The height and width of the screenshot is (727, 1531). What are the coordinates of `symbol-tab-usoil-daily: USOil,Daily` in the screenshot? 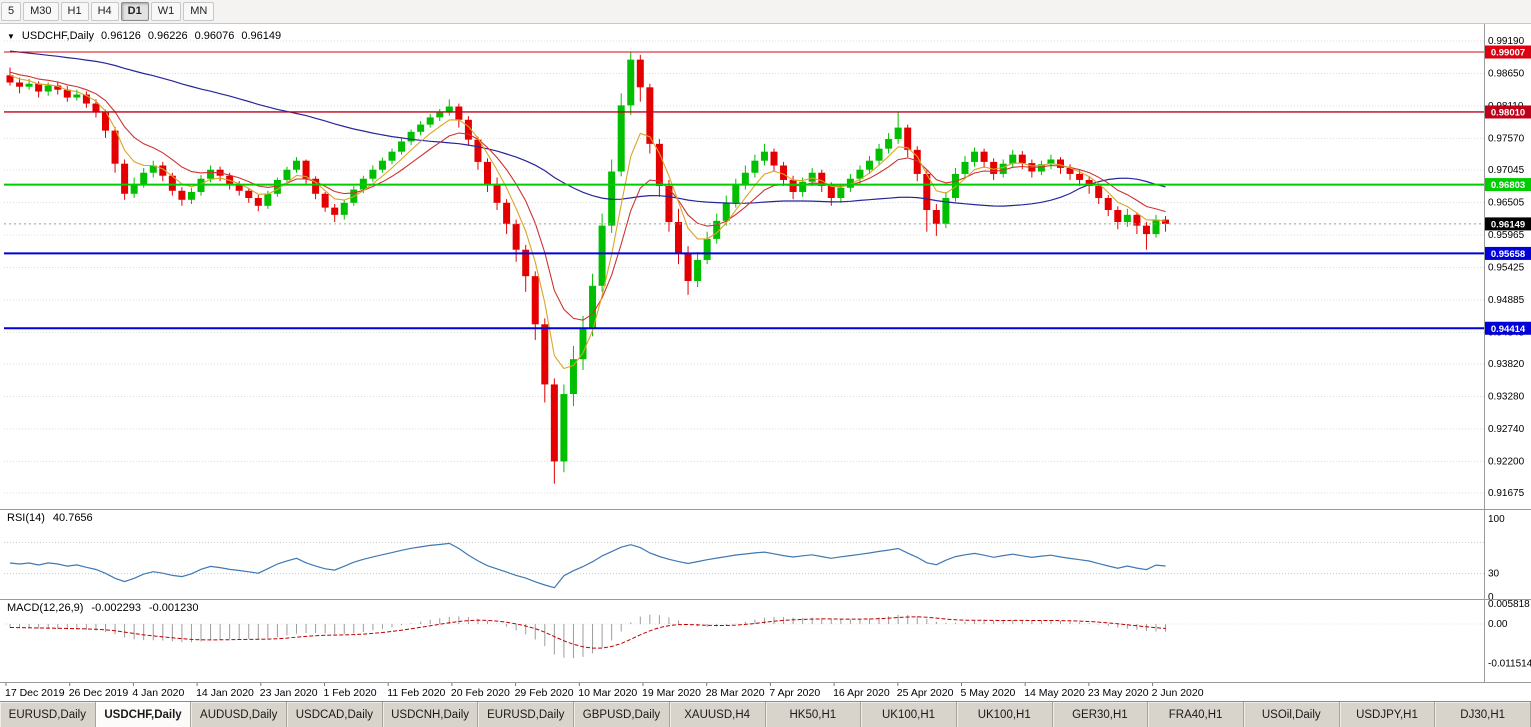 It's located at (1292, 714).